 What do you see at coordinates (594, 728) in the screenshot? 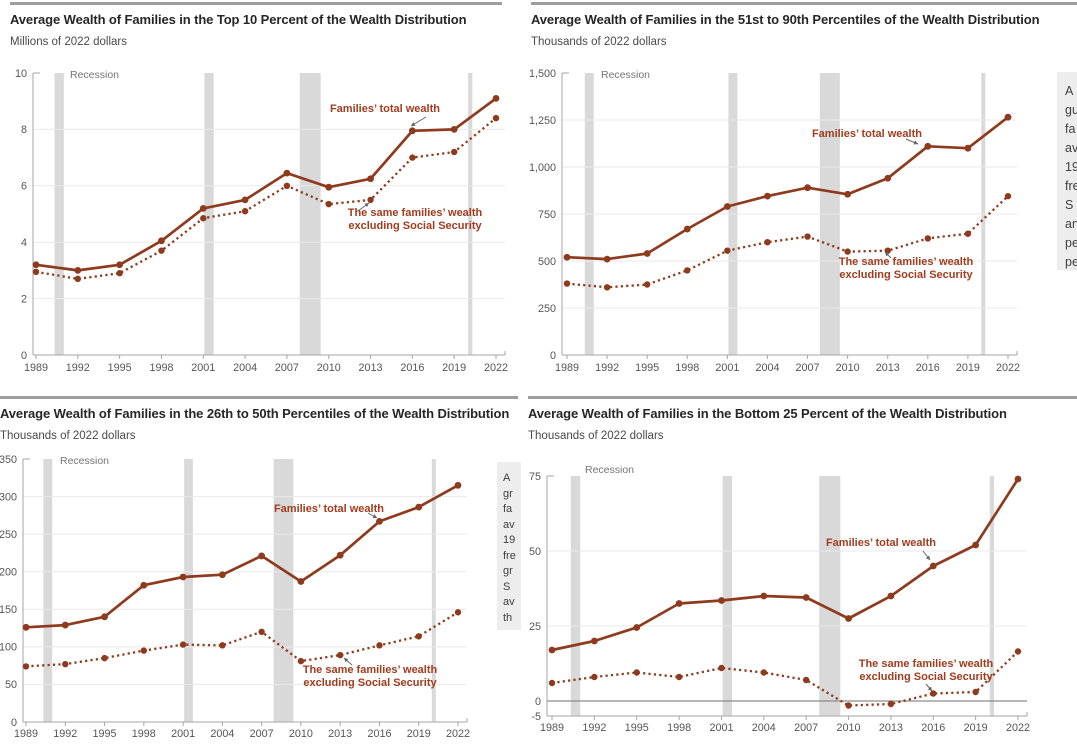
I see `x-tick-label: 1992` at bounding box center [594, 728].